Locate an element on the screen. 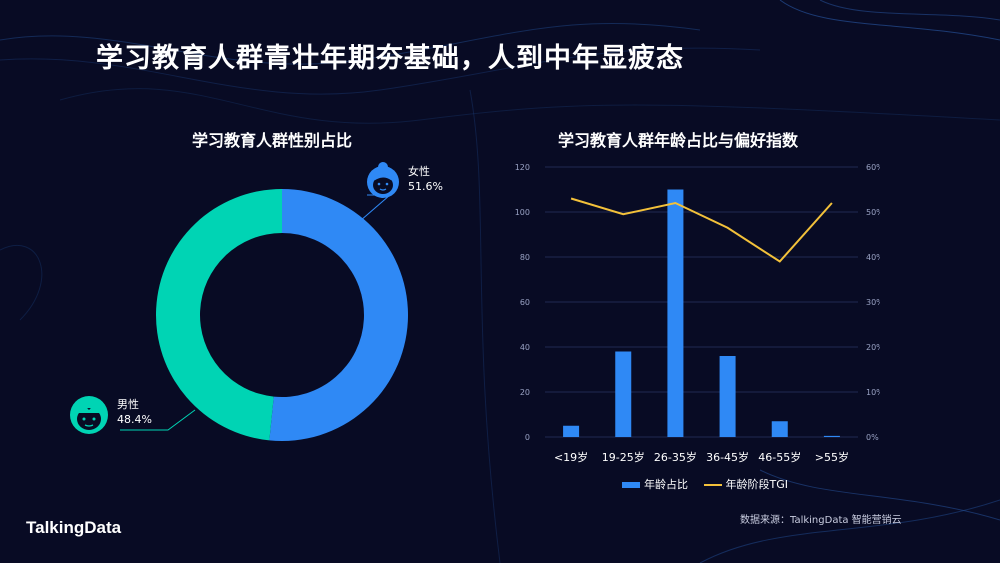 Image resolution: width=1000 pixels, height=563 pixels. legend-item-line: 年龄阶段TGI is located at coordinates (746, 484).